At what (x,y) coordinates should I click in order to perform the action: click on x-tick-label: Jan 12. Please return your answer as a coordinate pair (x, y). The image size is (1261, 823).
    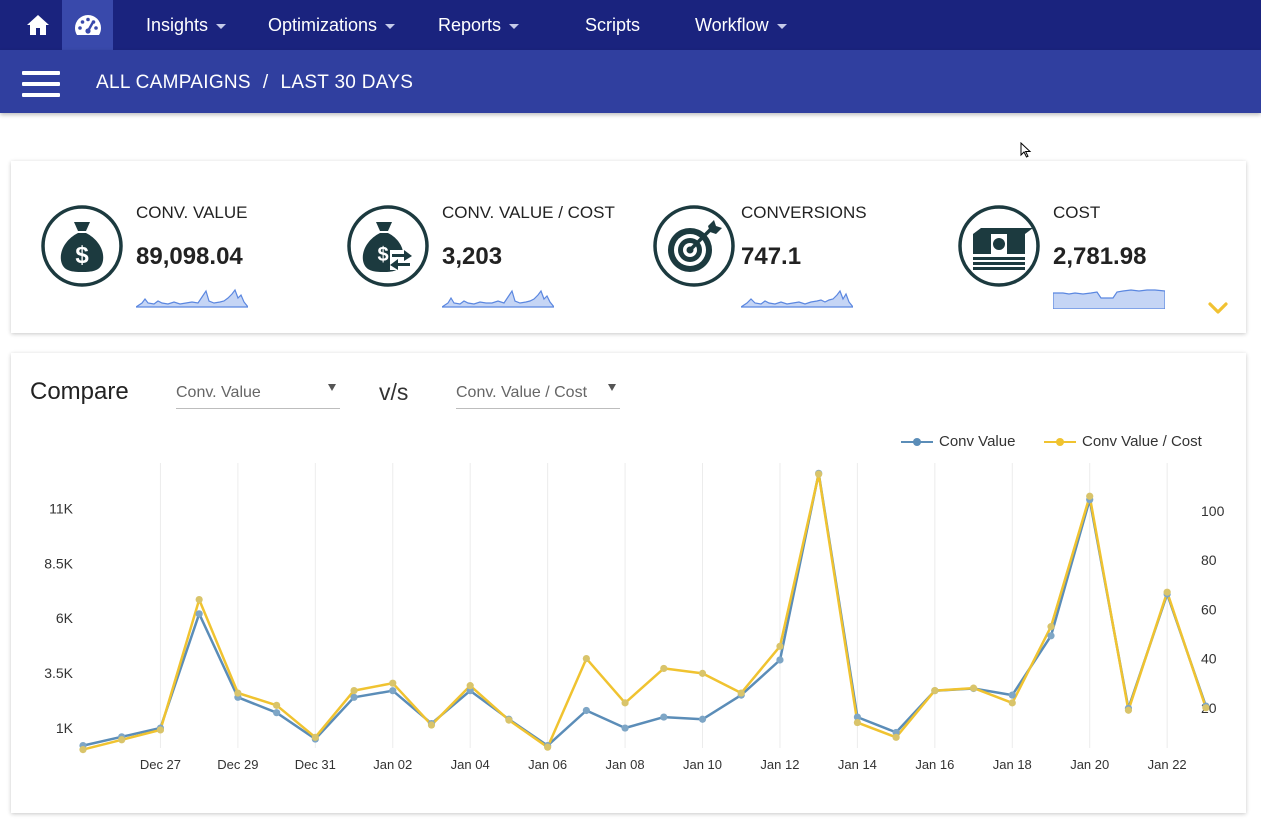
    Looking at the image, I should click on (779, 764).